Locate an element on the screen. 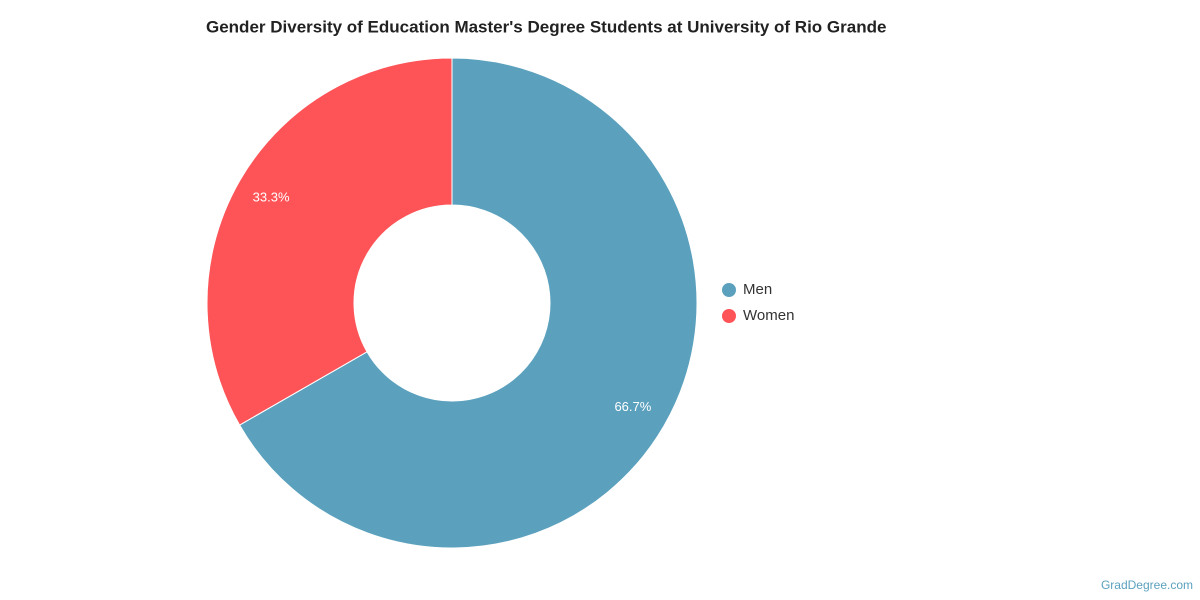 Image resolution: width=1200 pixels, height=600 pixels. slice-label: 33.3% is located at coordinates (271, 197).